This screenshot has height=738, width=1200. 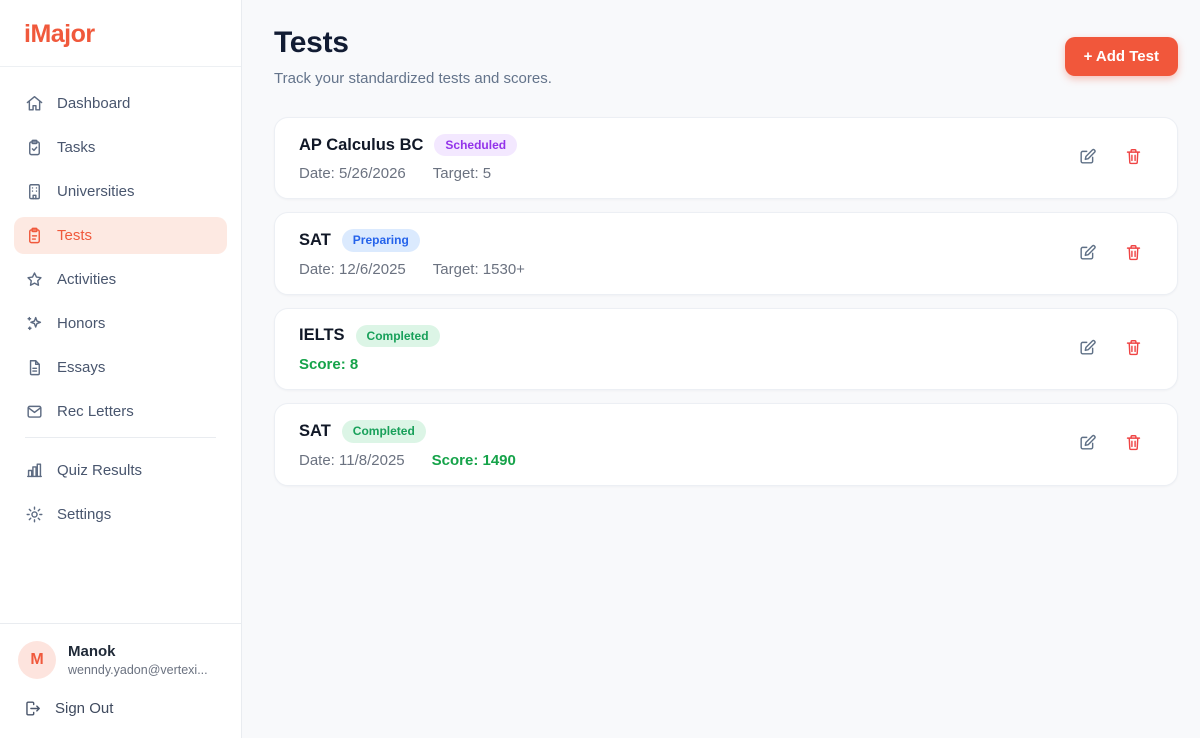 I want to click on sidebar-item-essays: Essays, so click(x=120, y=367).